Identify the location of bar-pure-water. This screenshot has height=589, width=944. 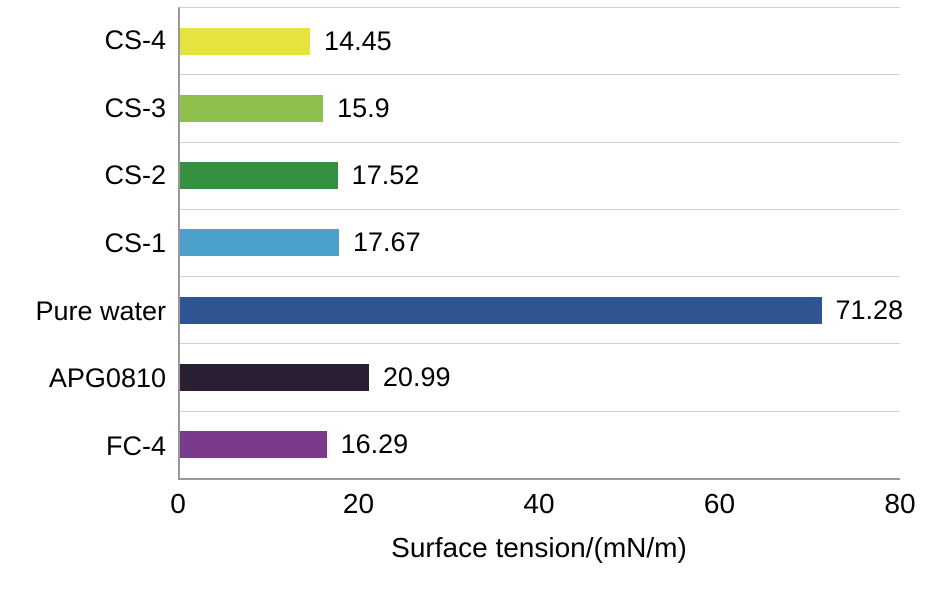
(501, 310).